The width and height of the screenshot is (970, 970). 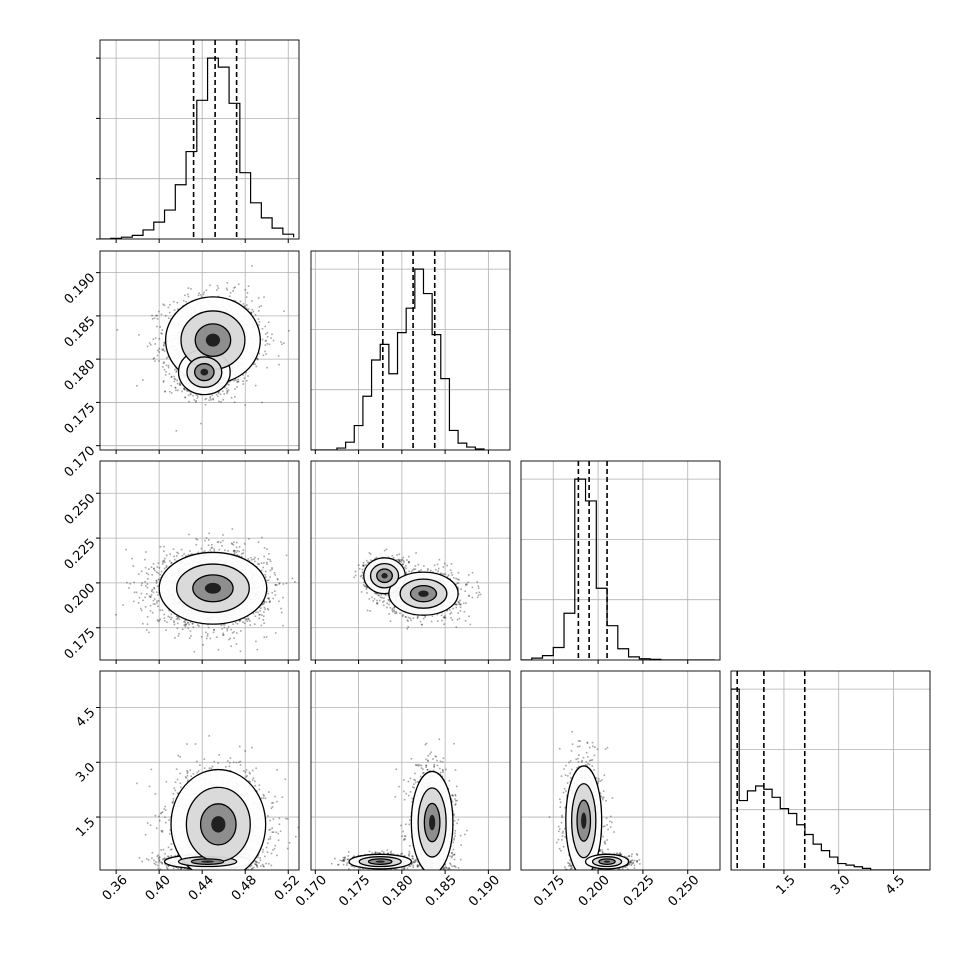 I want to click on x-tick-label: 0.170, so click(x=311, y=891).